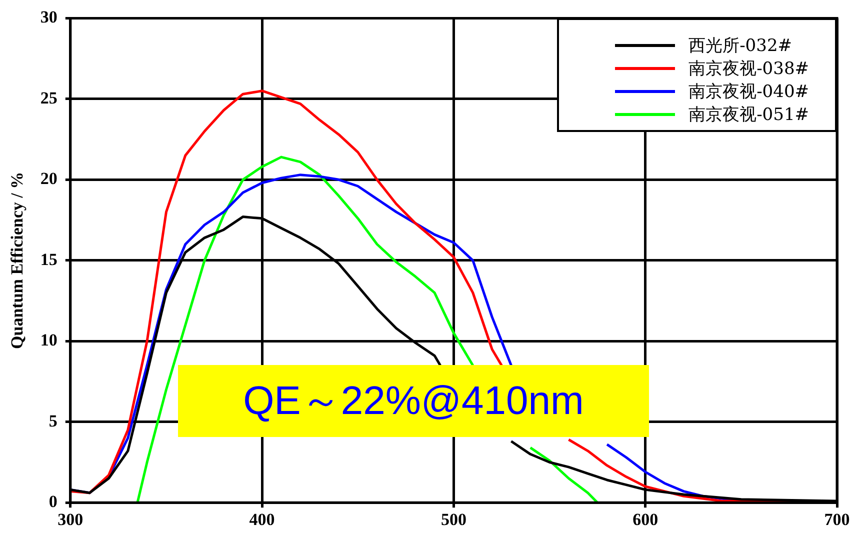 The image size is (857, 536). I want to click on x-tick-label: 600, so click(645, 520).